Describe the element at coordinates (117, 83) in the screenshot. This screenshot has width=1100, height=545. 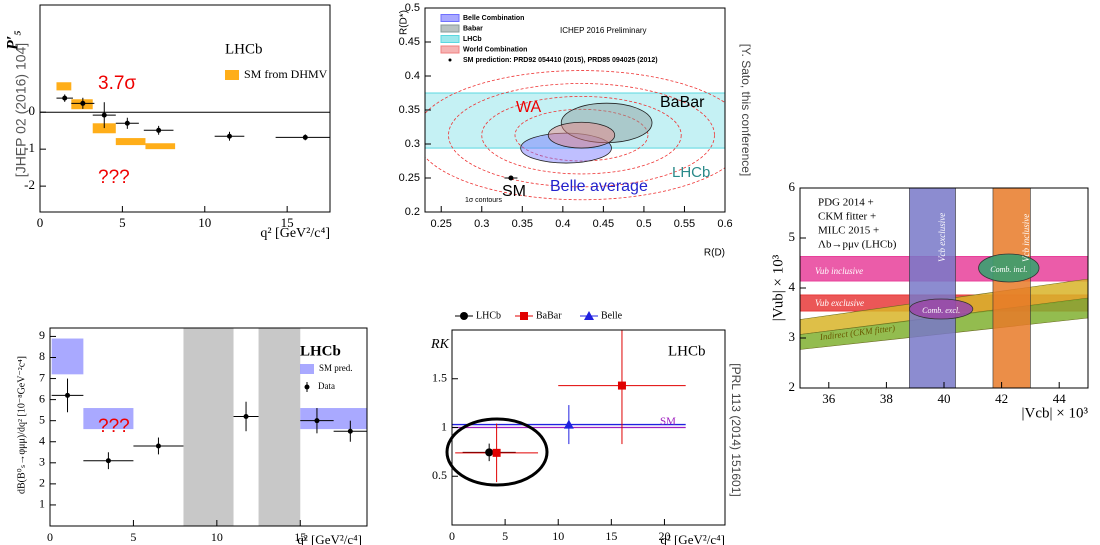
I see `annotation: 3.7σ` at that location.